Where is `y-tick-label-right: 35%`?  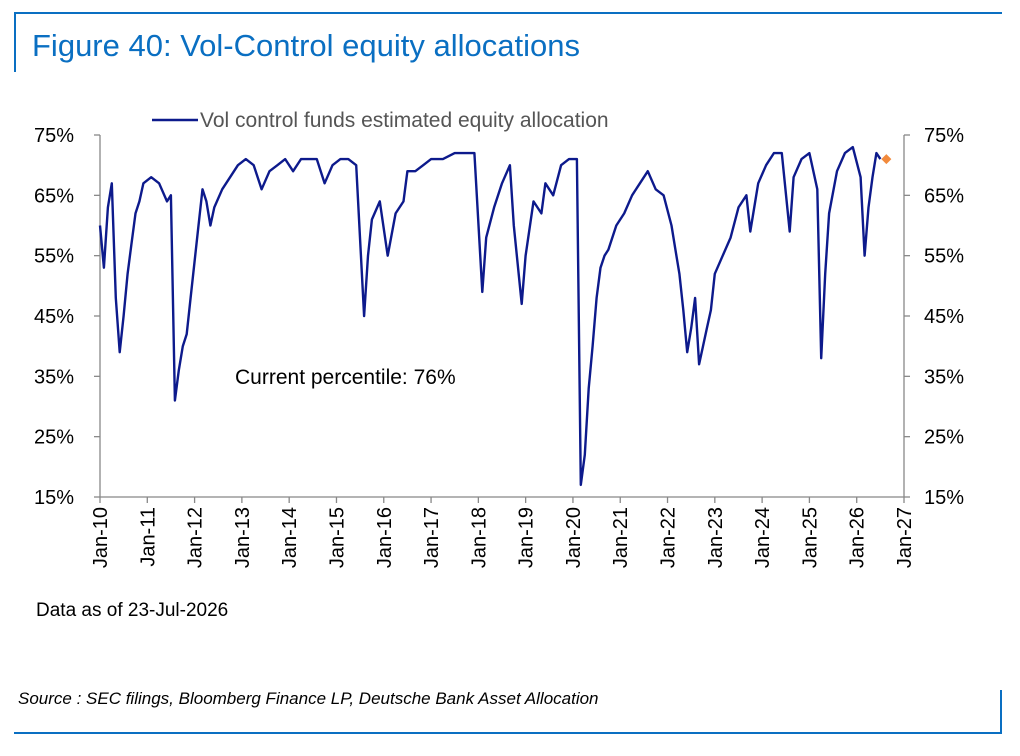 y-tick-label-right: 35% is located at coordinates (944, 377).